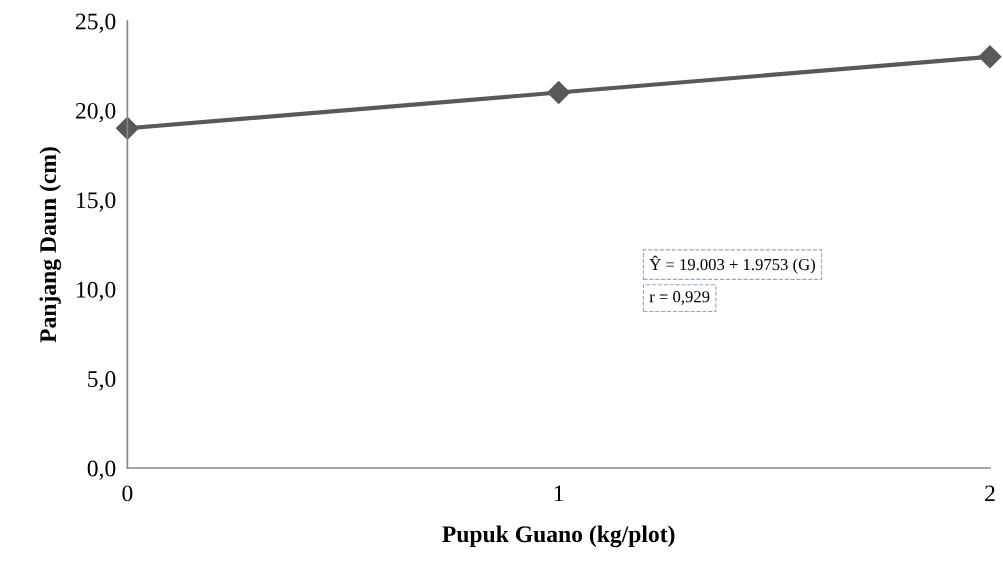 This screenshot has height=568, width=1003. Describe the element at coordinates (558, 536) in the screenshot. I see `x-axis-title: Pupuk Guano (kg/plot)` at that location.